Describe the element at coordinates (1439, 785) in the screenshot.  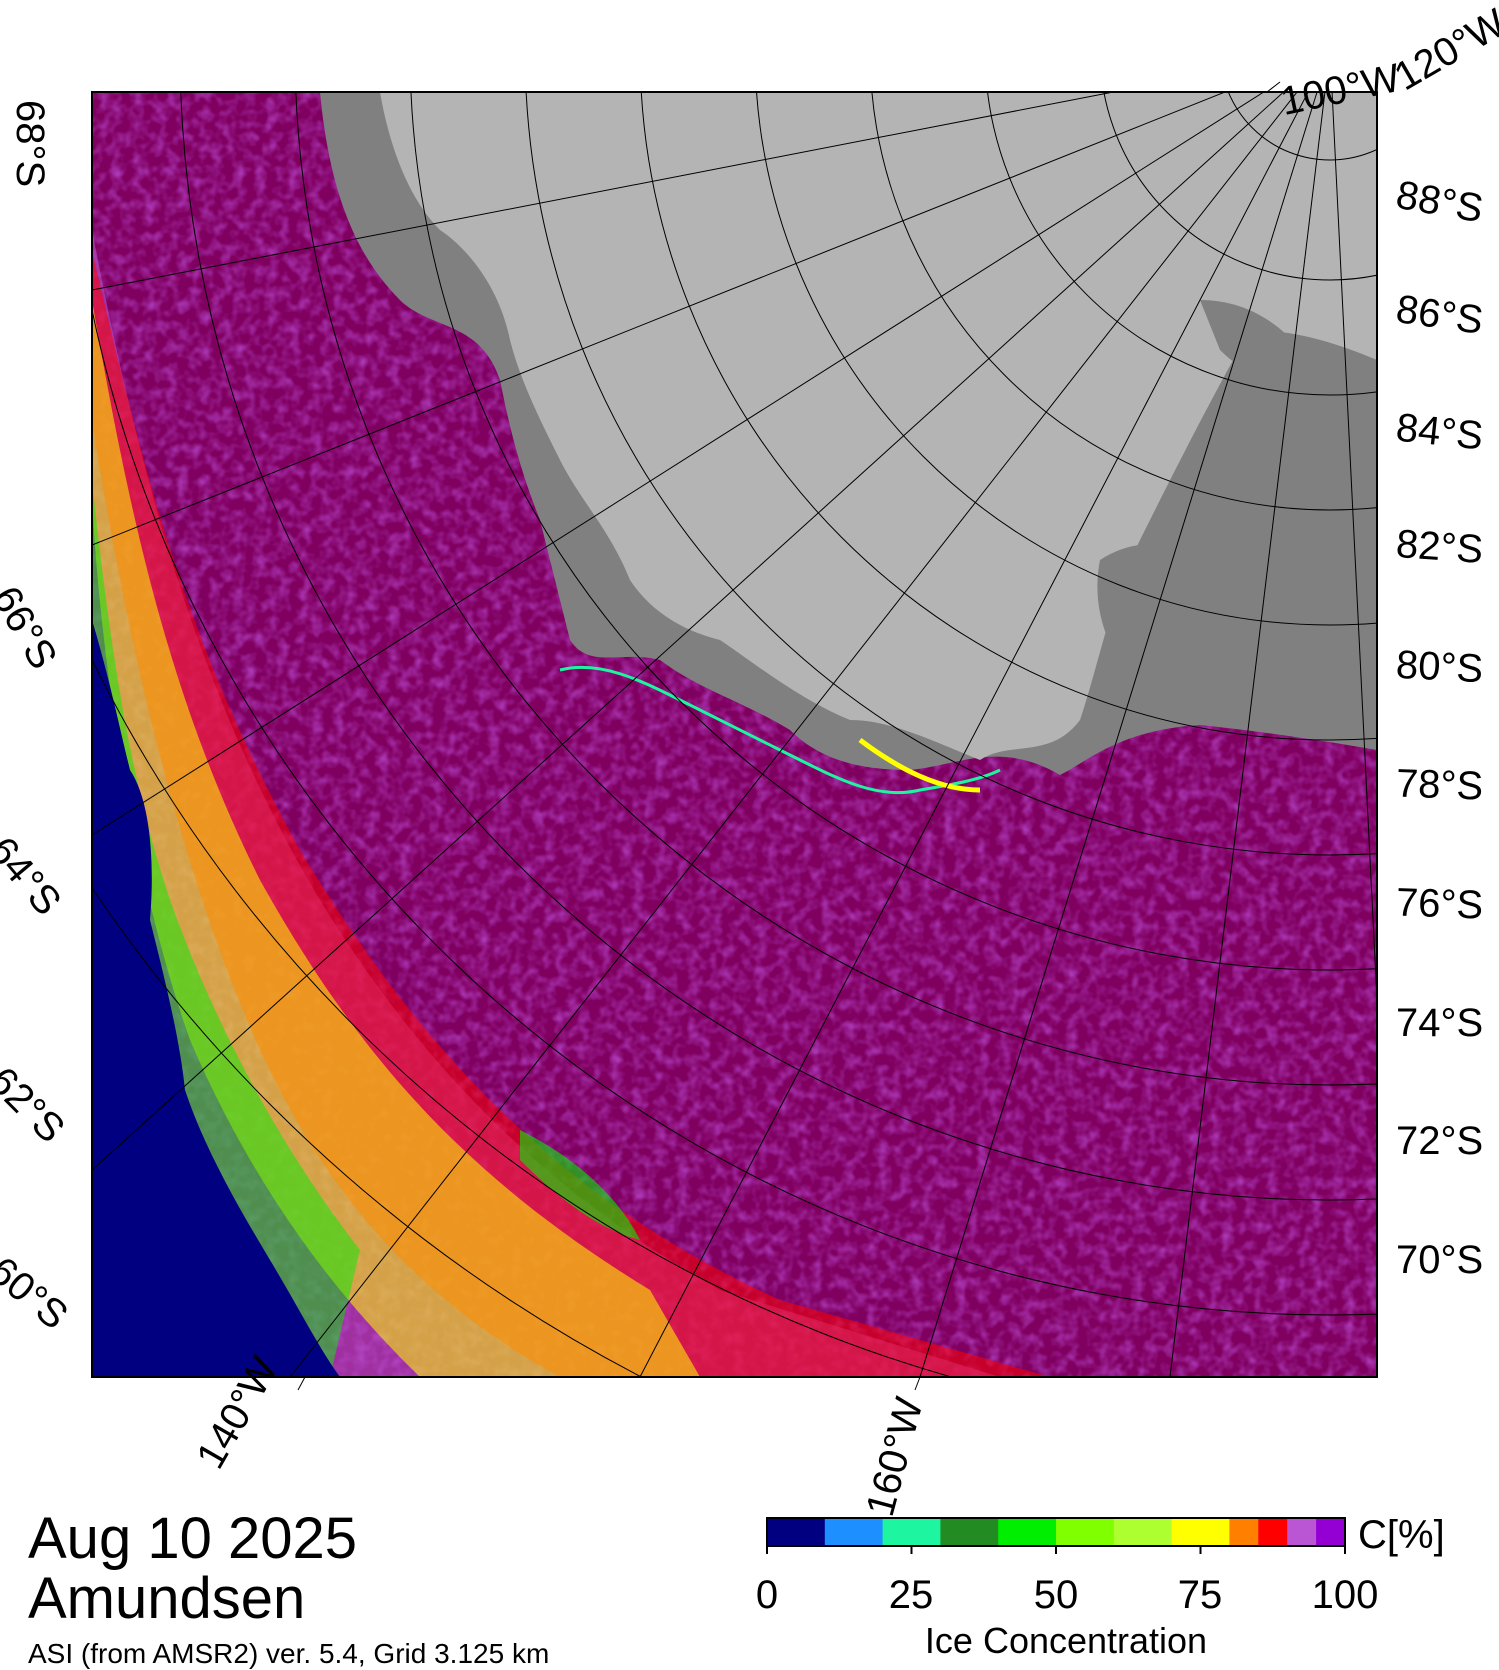
I see `lat-label: 78°S` at that location.